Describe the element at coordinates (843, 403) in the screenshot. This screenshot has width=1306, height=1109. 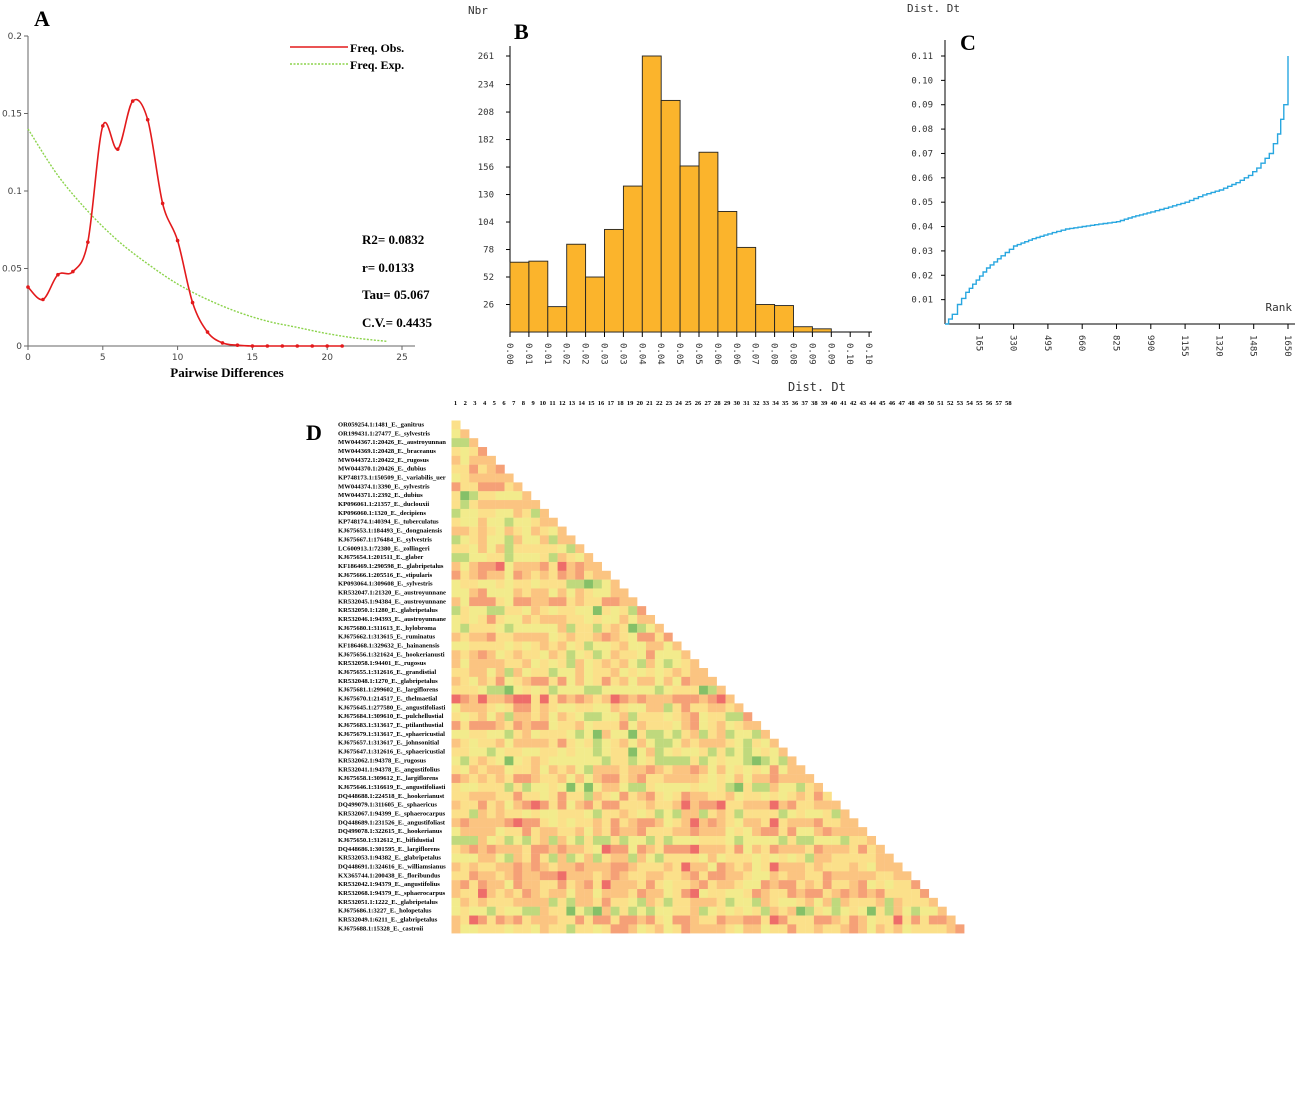
I see `heatmap-column-number: 41` at that location.